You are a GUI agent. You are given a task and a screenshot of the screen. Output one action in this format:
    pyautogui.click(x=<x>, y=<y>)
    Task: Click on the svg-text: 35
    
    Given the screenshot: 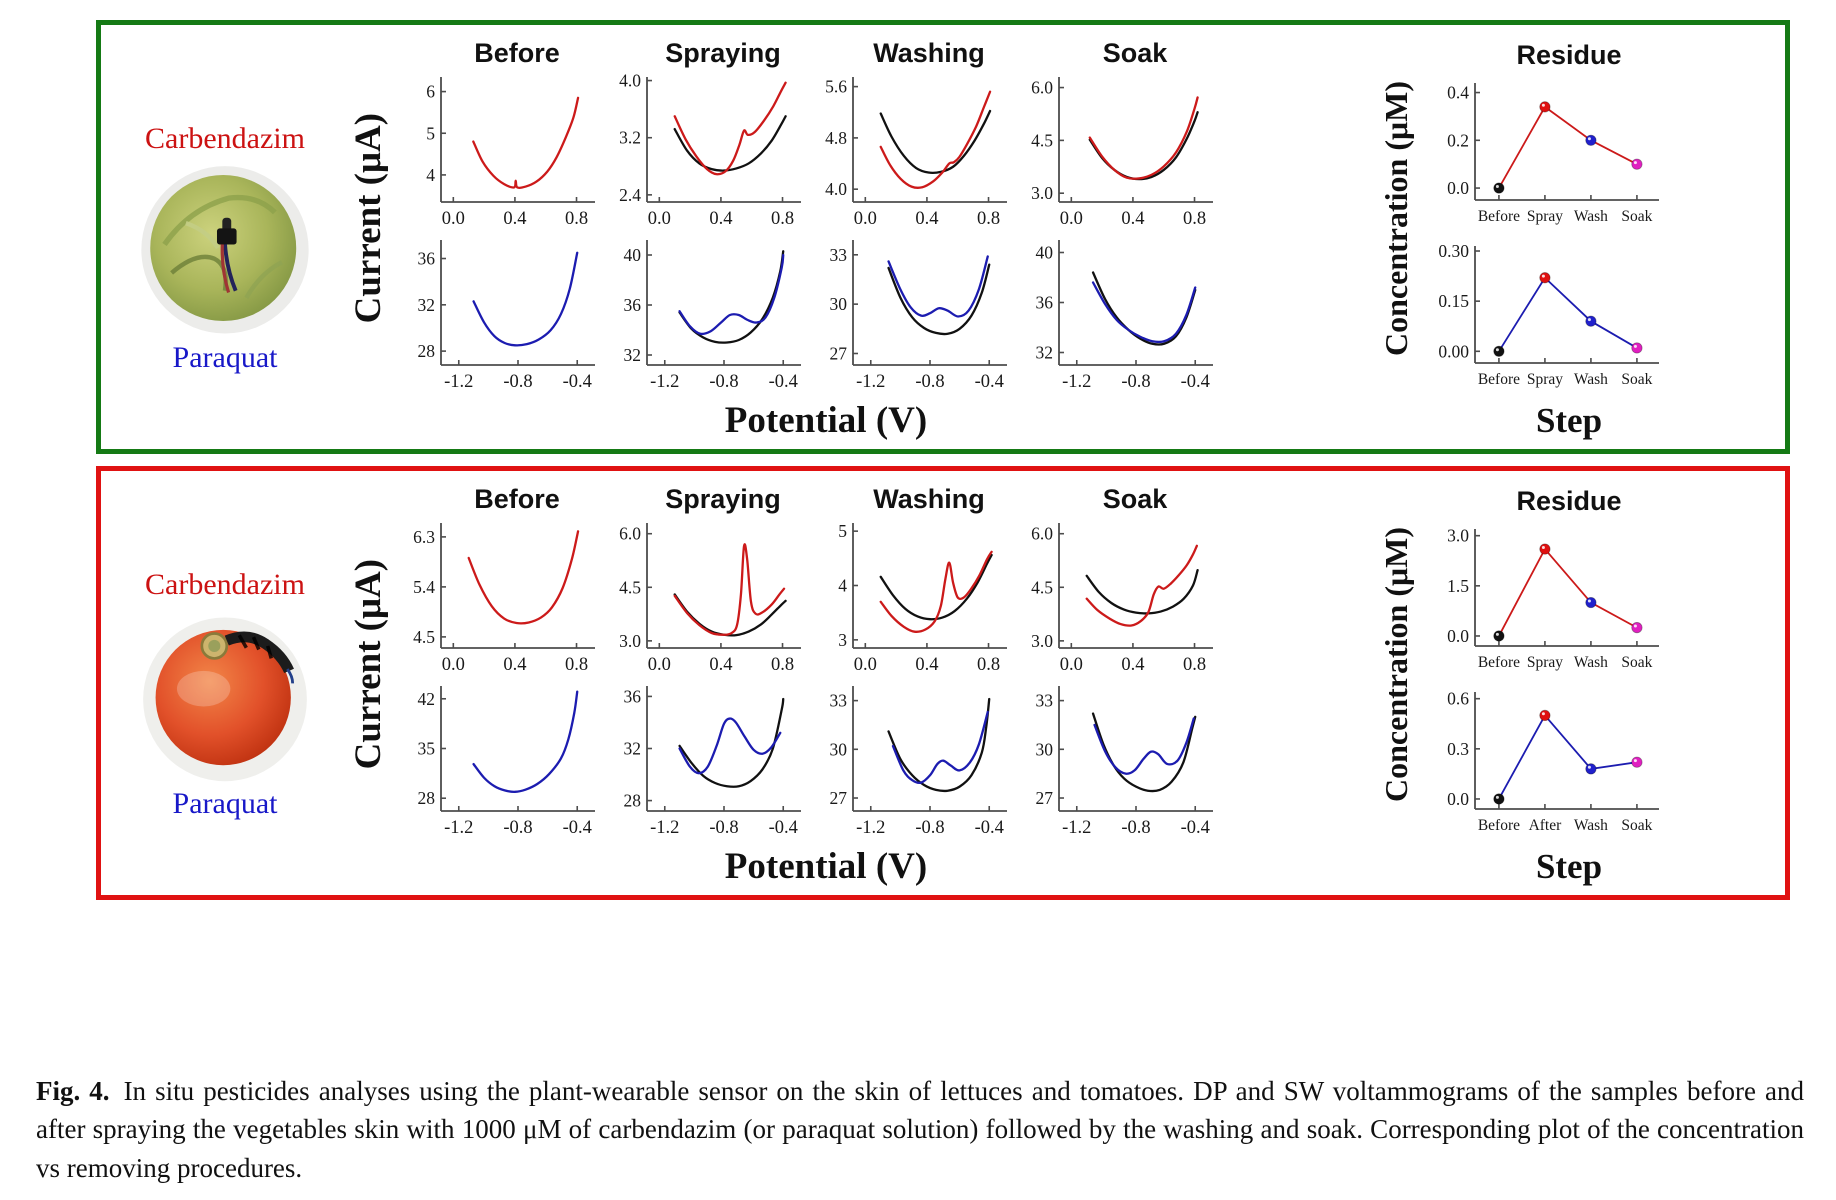 What is the action you would take?
    pyautogui.click(x=427, y=749)
    